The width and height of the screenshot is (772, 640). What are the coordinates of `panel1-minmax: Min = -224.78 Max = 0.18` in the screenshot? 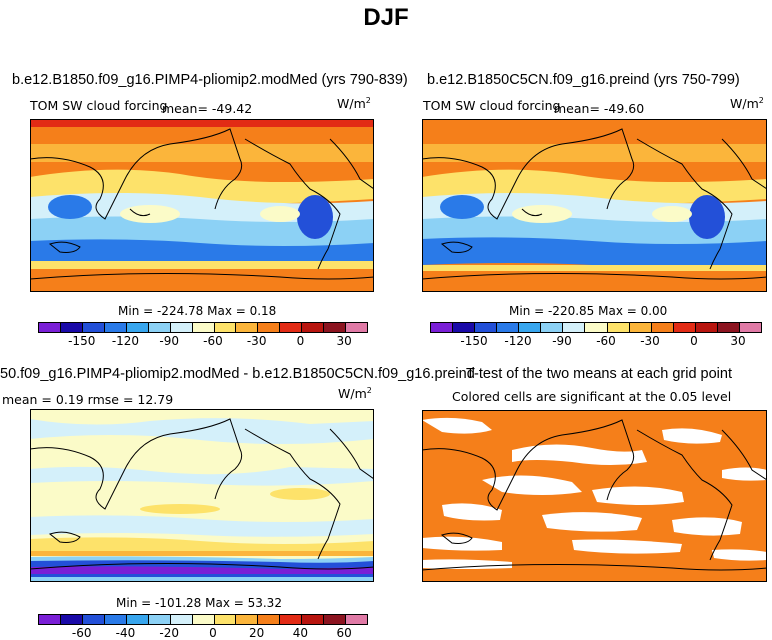 It's located at (197, 311).